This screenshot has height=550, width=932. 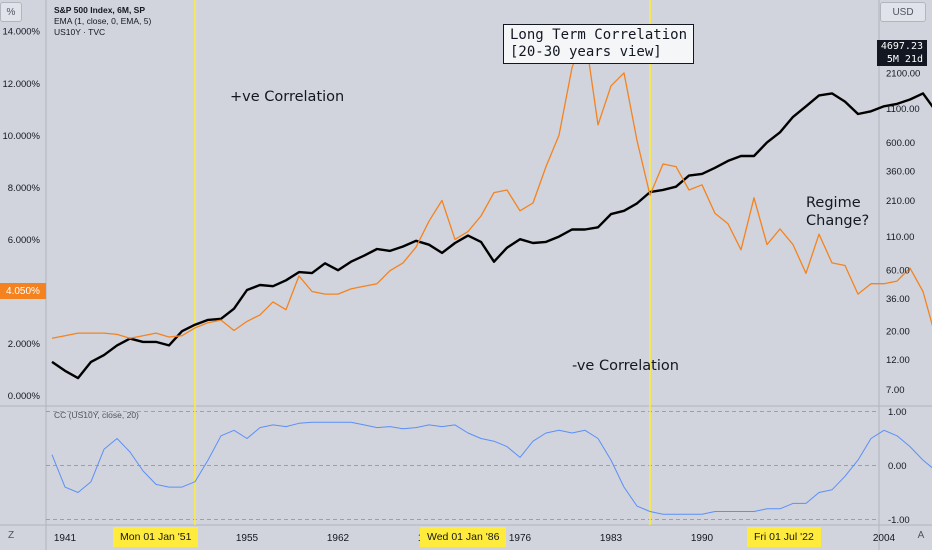 What do you see at coordinates (901, 53) in the screenshot?
I see `last-price-tag: 4697.23 5M 21d` at bounding box center [901, 53].